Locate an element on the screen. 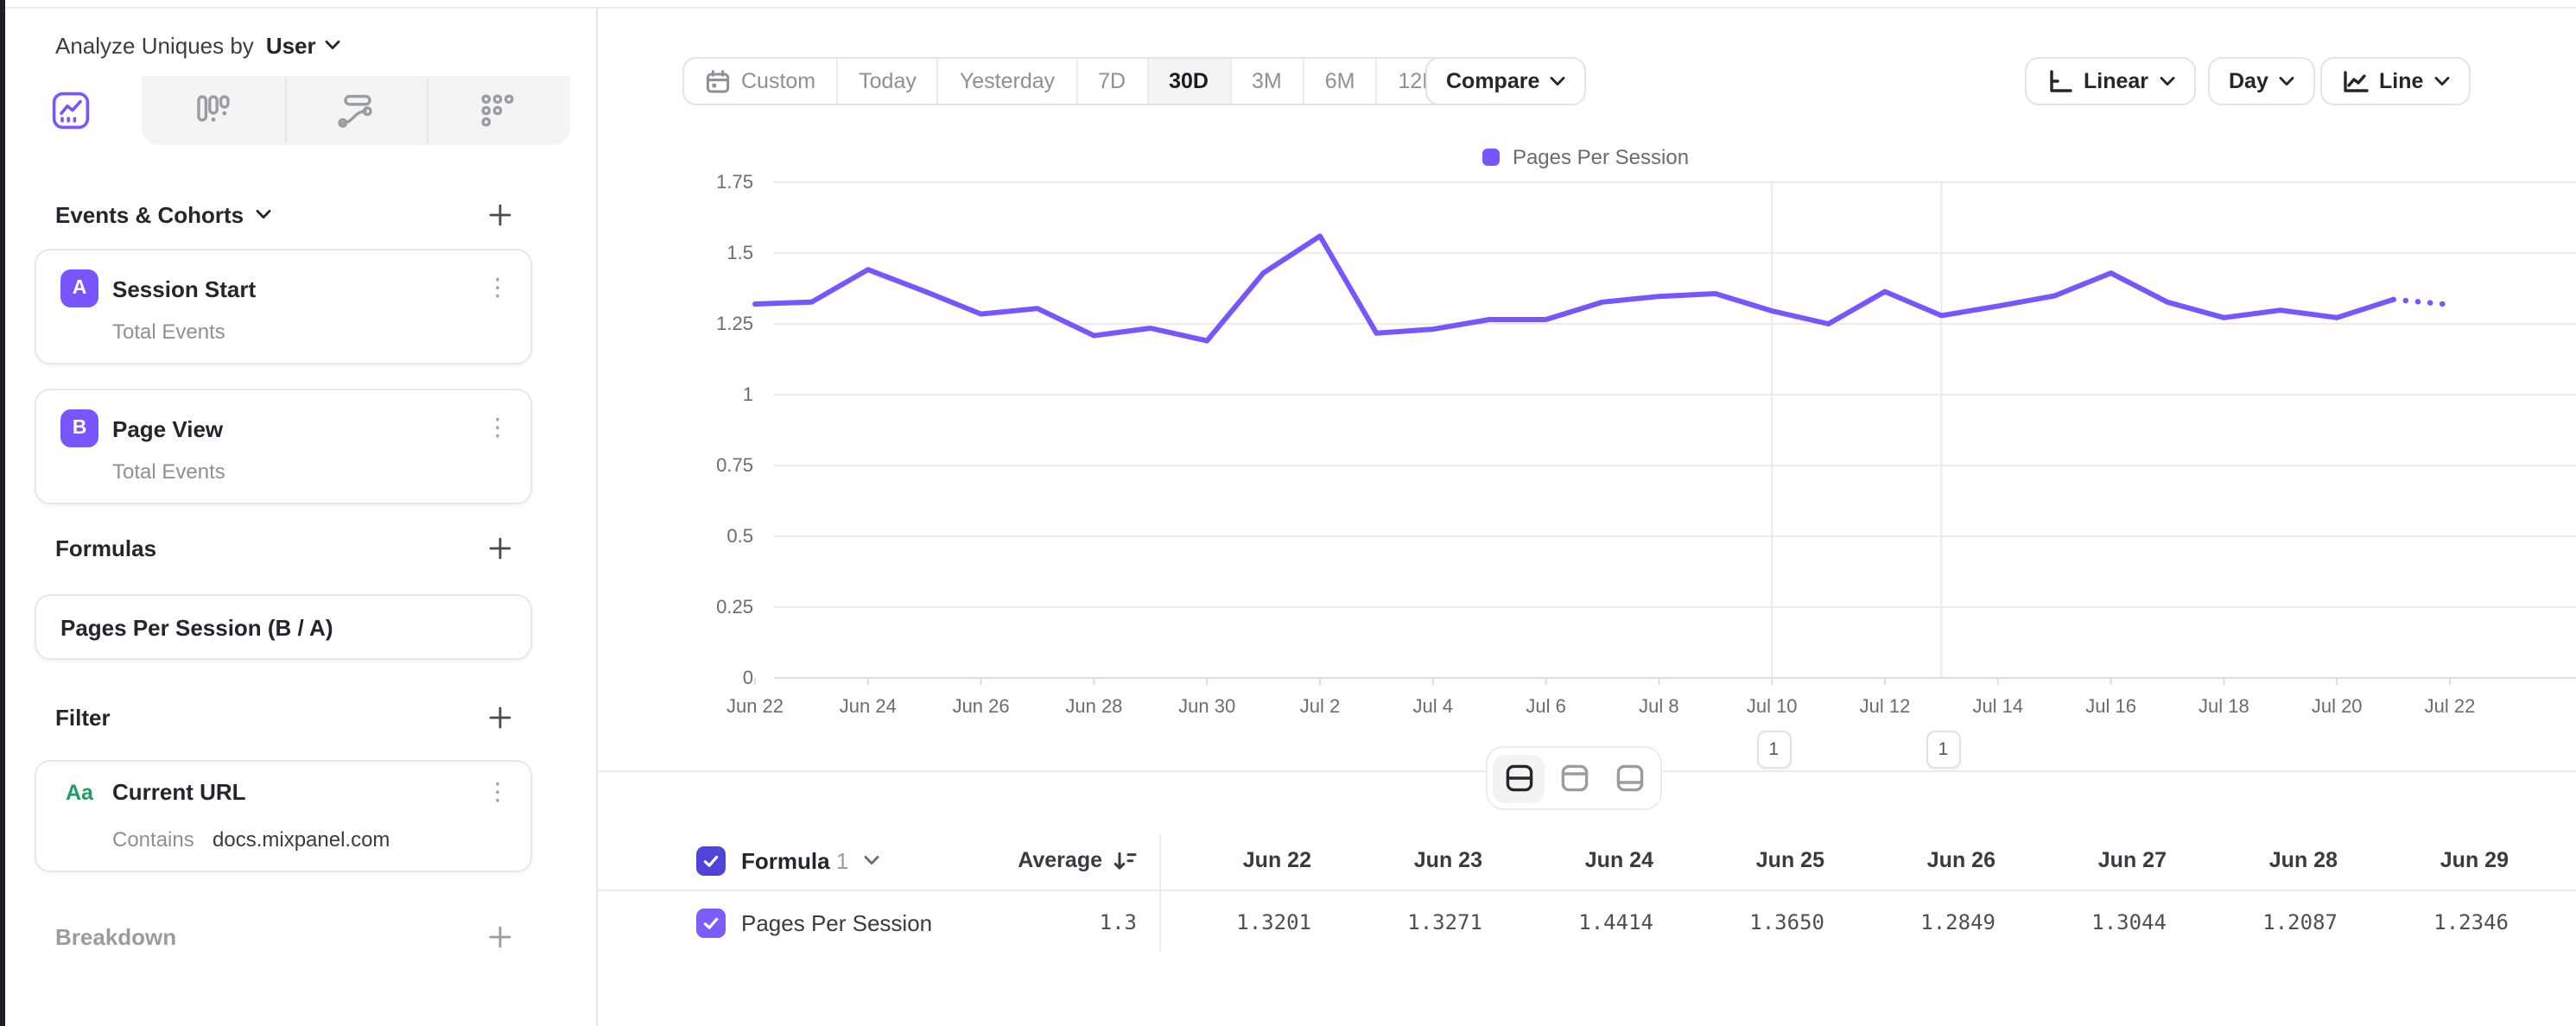  range-6m: 6M is located at coordinates (1341, 82).